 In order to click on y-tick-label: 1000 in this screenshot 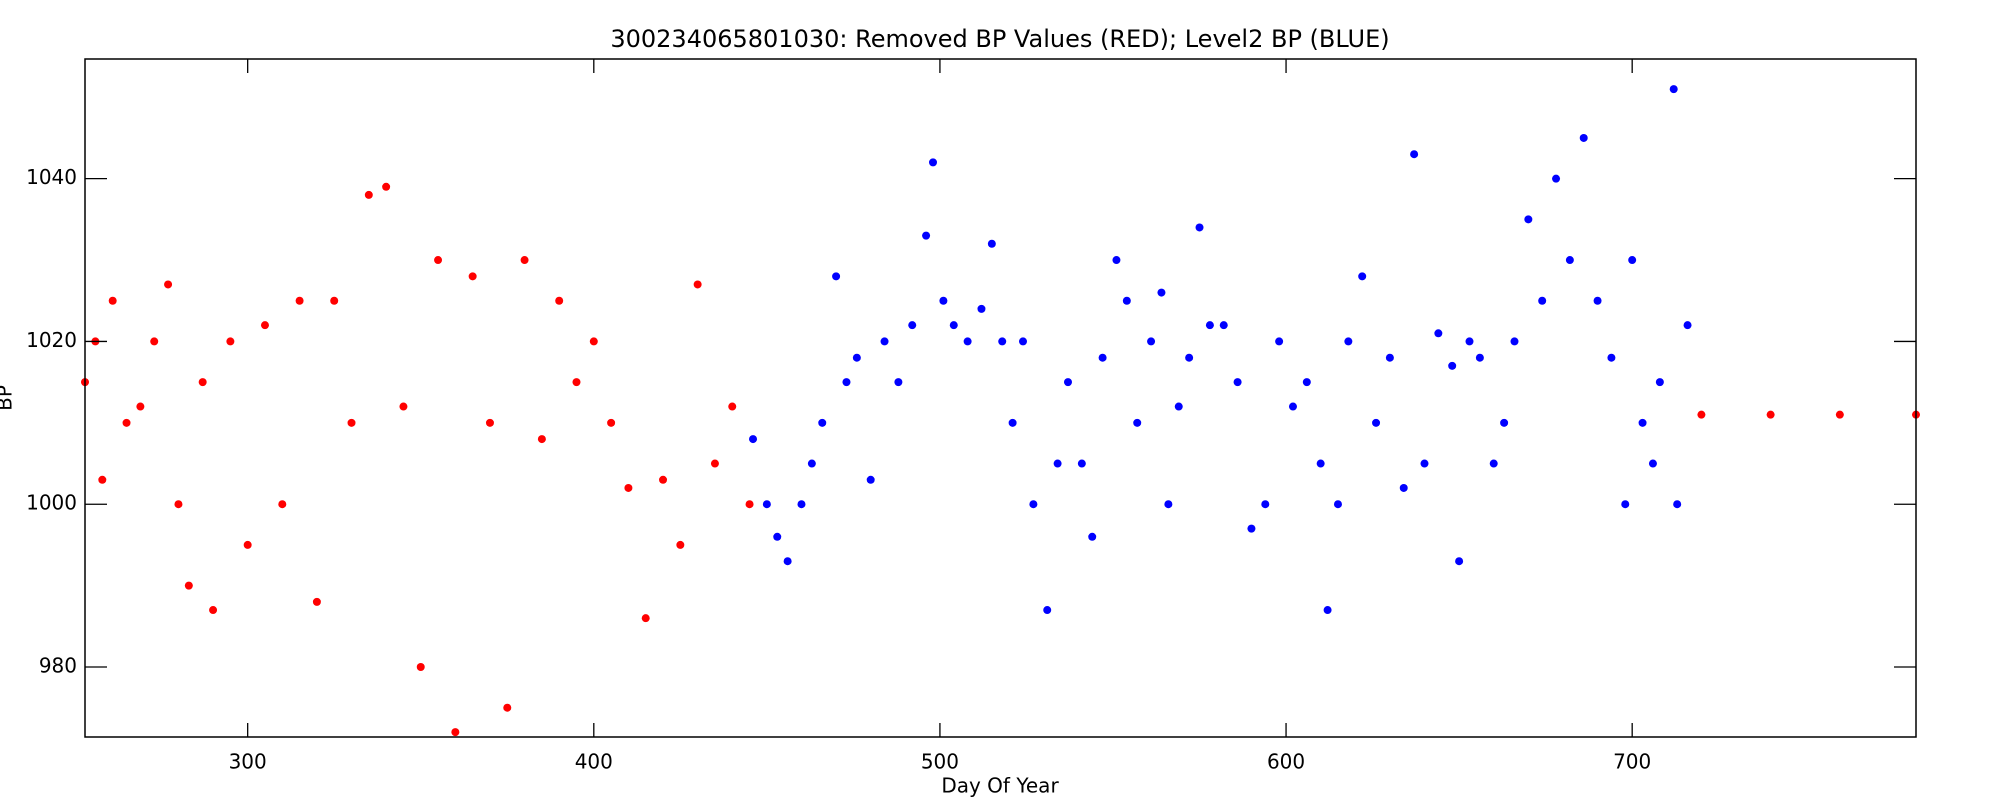, I will do `click(51, 503)`.